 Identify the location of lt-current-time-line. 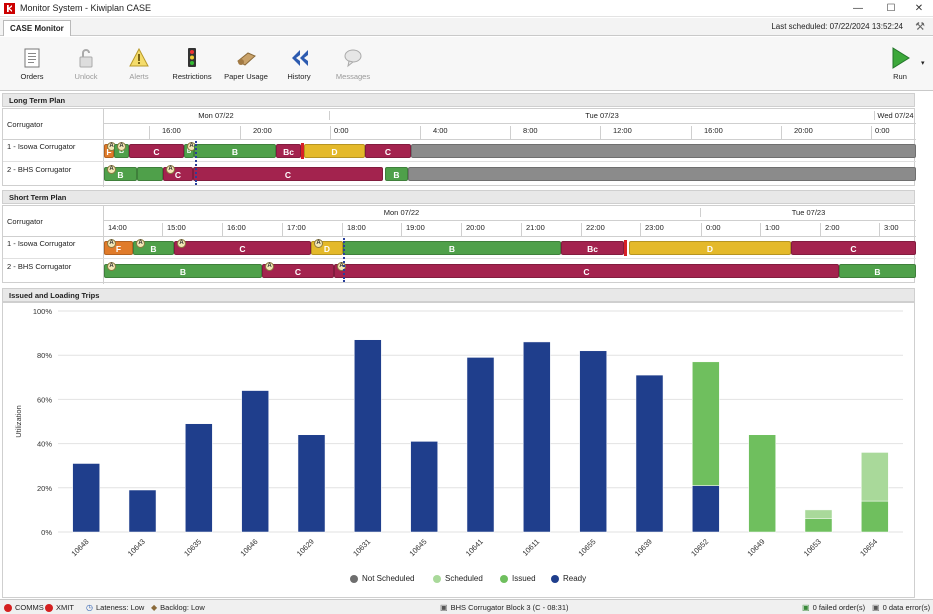
(196, 163).